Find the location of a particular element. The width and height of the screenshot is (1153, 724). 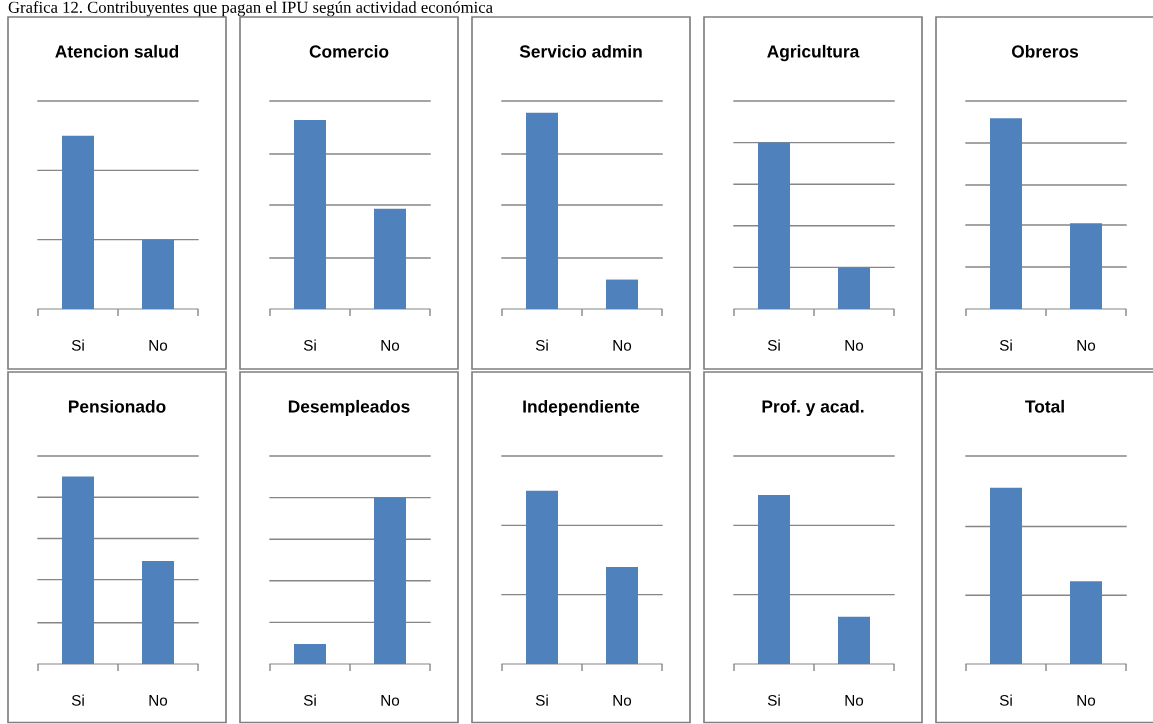

chart-title: Obreros is located at coordinates (1045, 51).